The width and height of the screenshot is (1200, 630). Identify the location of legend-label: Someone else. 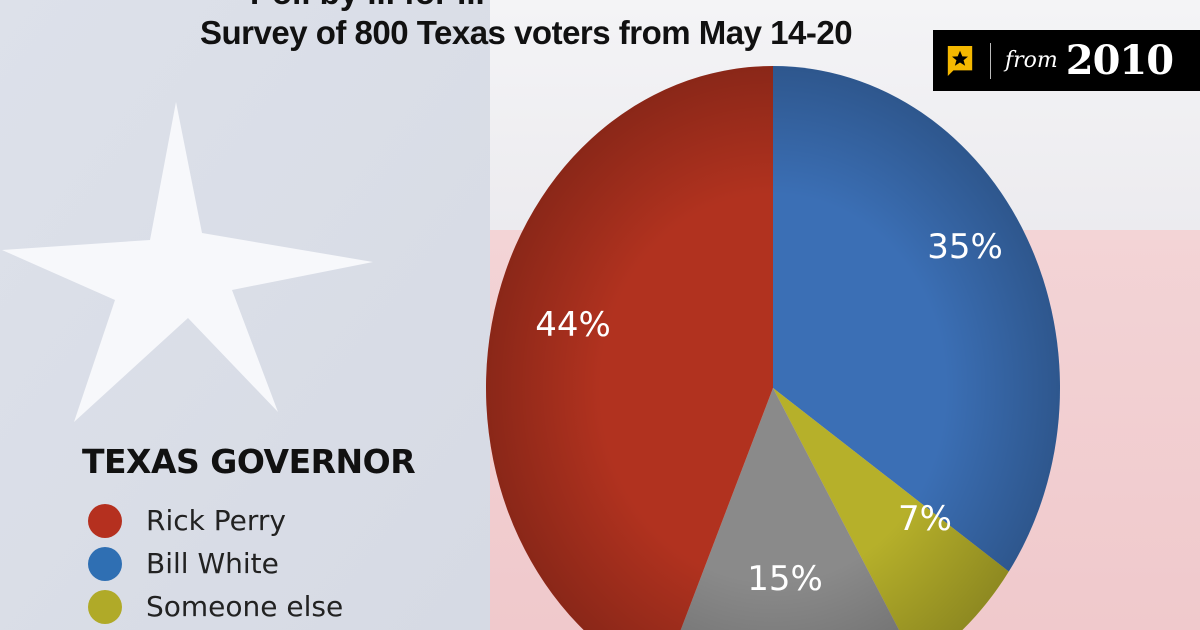
(245, 606).